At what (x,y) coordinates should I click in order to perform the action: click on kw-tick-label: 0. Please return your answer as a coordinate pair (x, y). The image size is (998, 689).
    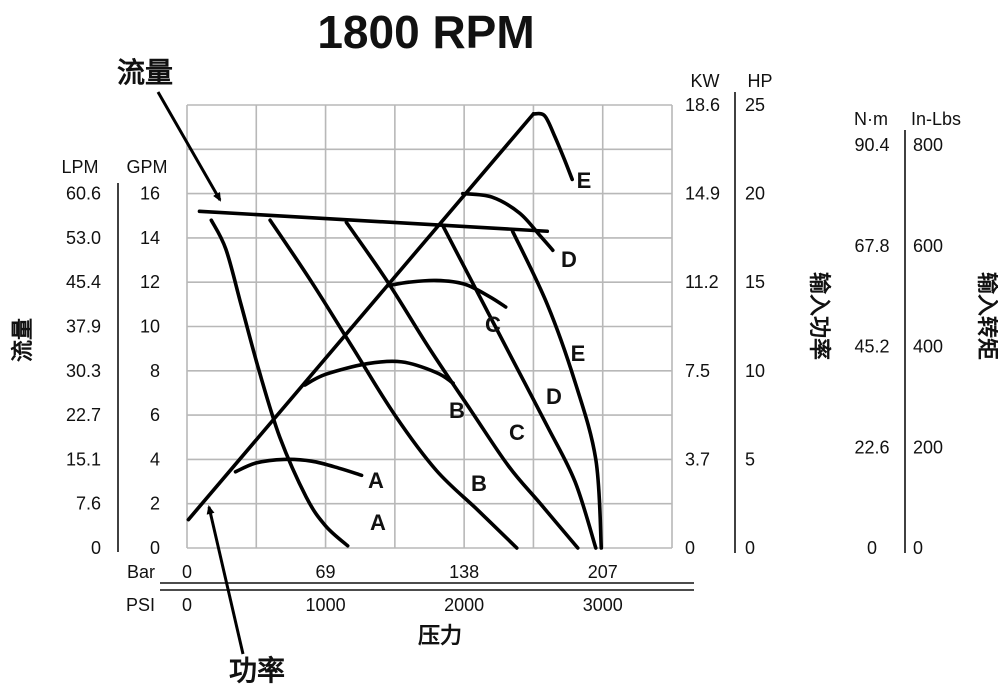
    Looking at the image, I should click on (690, 548).